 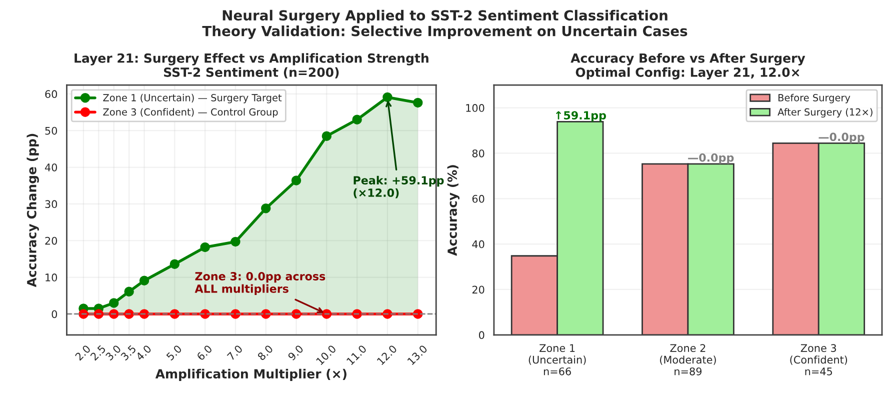 I want to click on y-tick-label: 100, so click(x=475, y=108).